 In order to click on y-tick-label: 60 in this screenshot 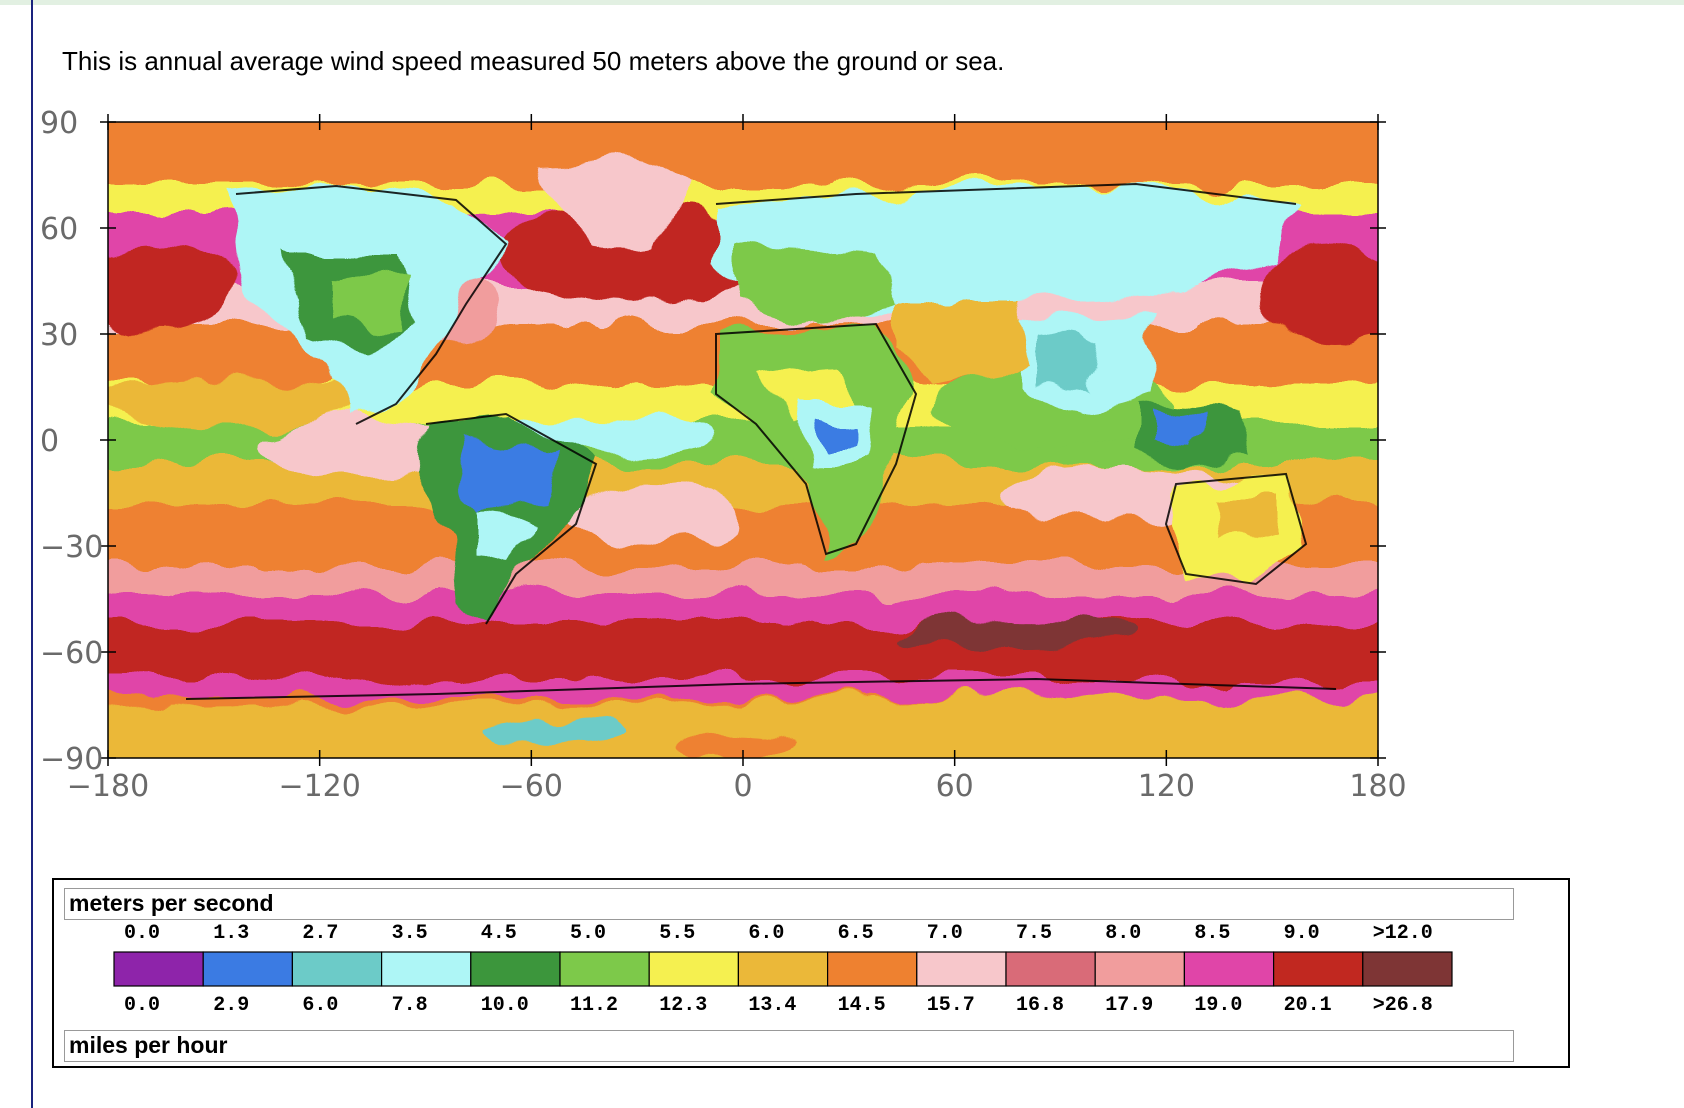, I will do `click(59, 229)`.